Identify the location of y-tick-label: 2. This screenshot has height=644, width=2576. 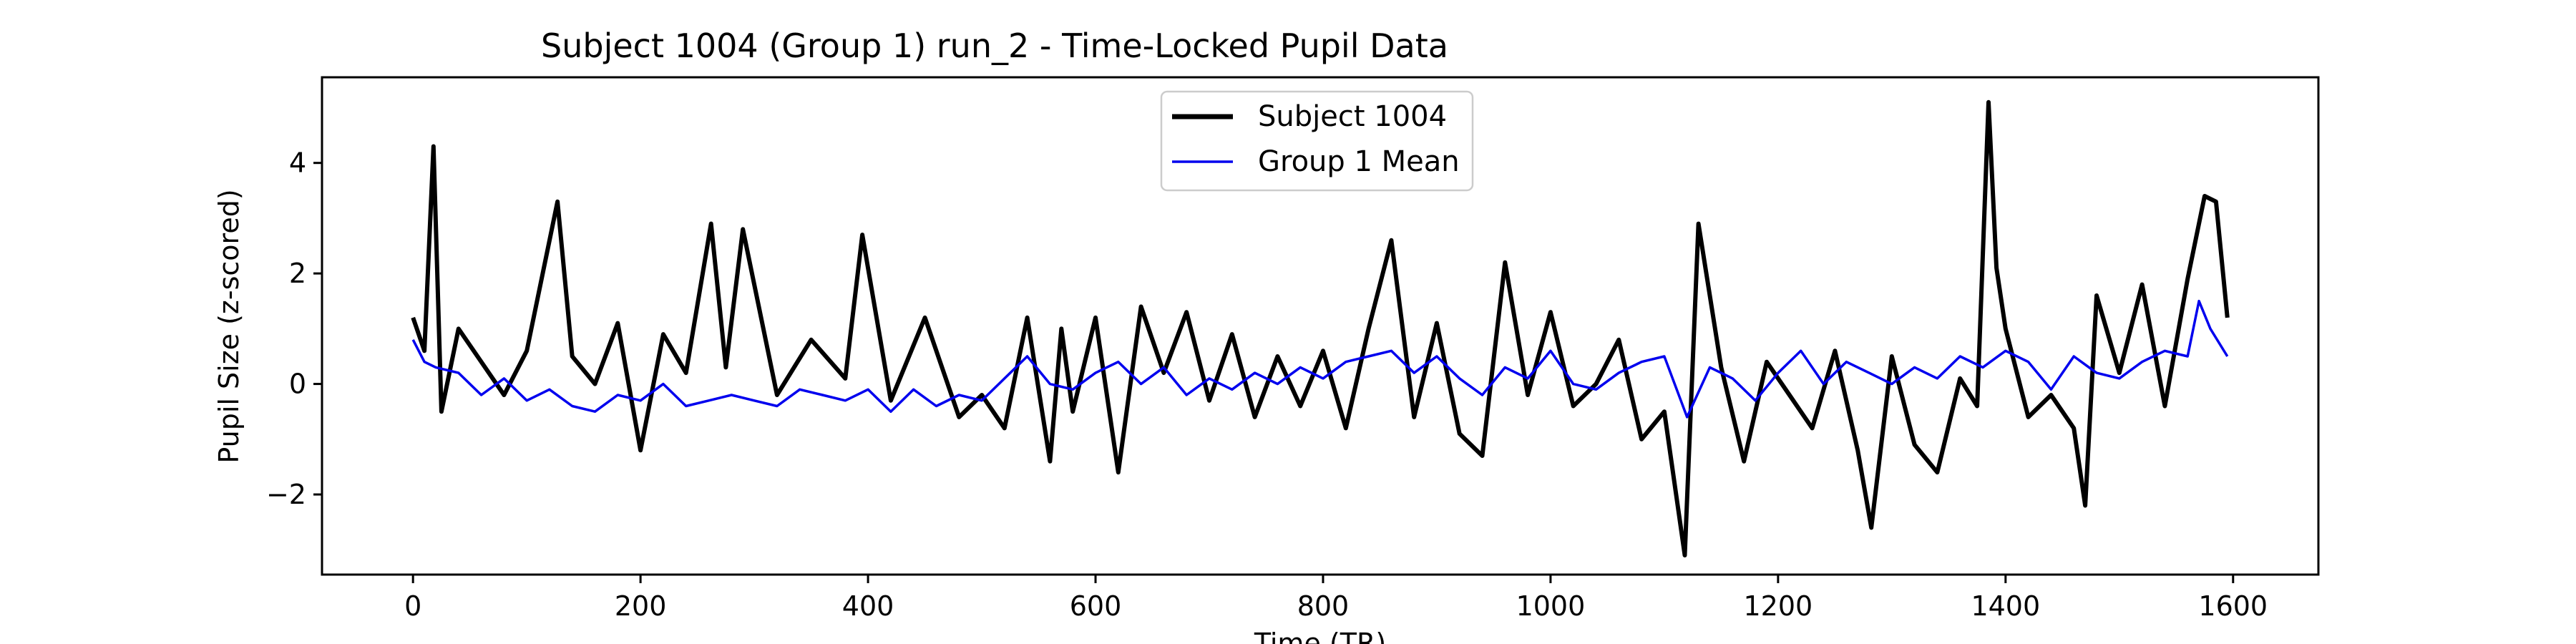
(297, 273).